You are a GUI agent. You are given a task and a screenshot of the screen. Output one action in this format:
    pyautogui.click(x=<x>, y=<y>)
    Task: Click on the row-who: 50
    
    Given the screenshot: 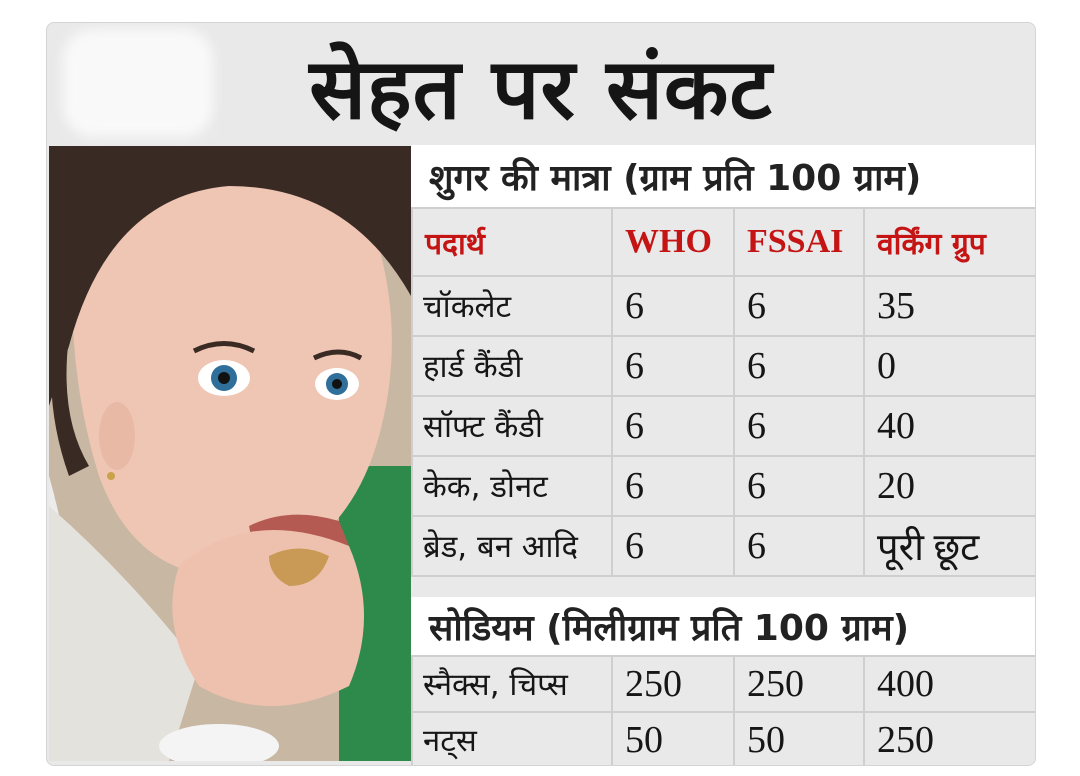 What is the action you would take?
    pyautogui.click(x=673, y=738)
    